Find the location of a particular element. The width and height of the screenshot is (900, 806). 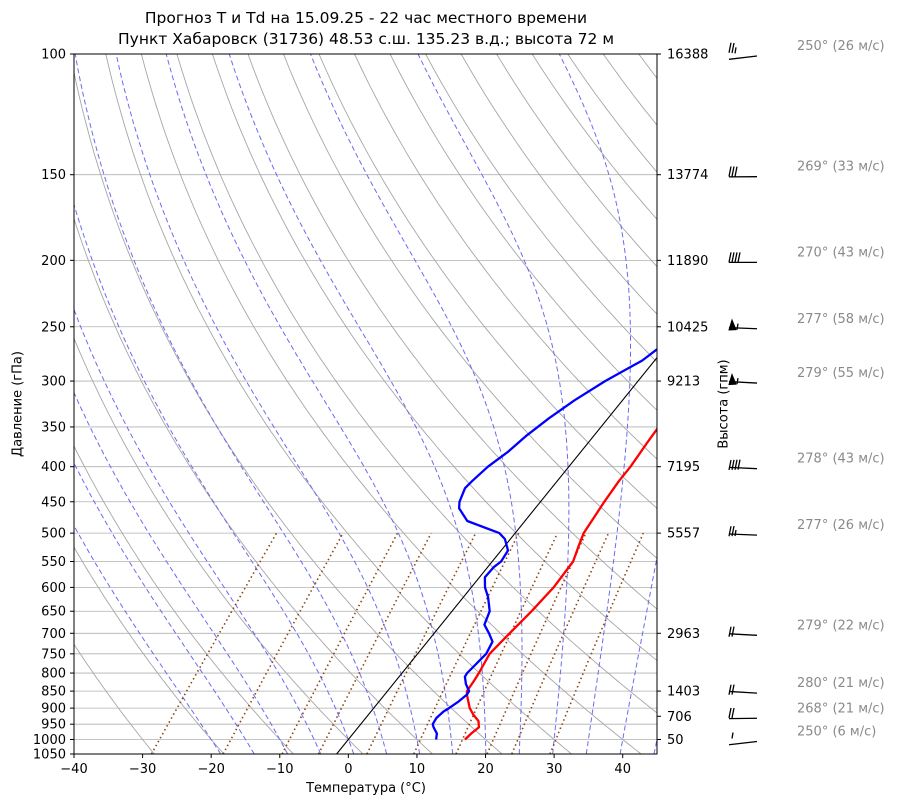

pressure-tick-label: 750 is located at coordinates (53, 654).